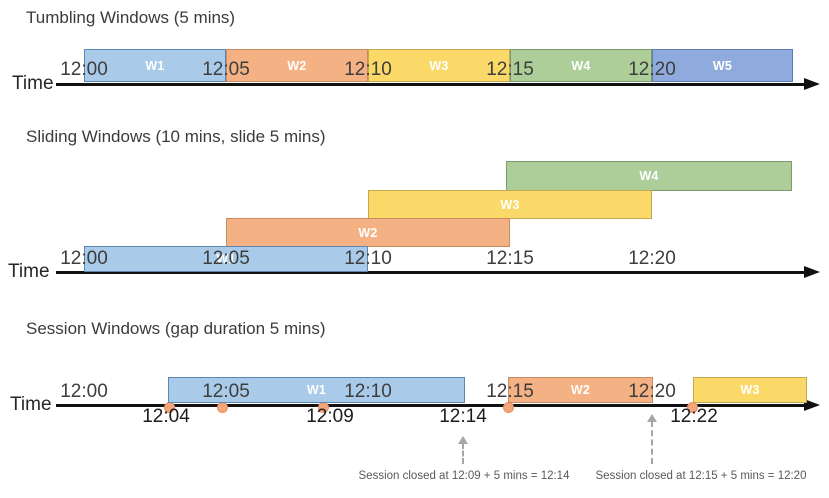 This screenshot has height=498, width=829. What do you see at coordinates (812, 272) in the screenshot?
I see `time-axis-arrowhead-sliding` at bounding box center [812, 272].